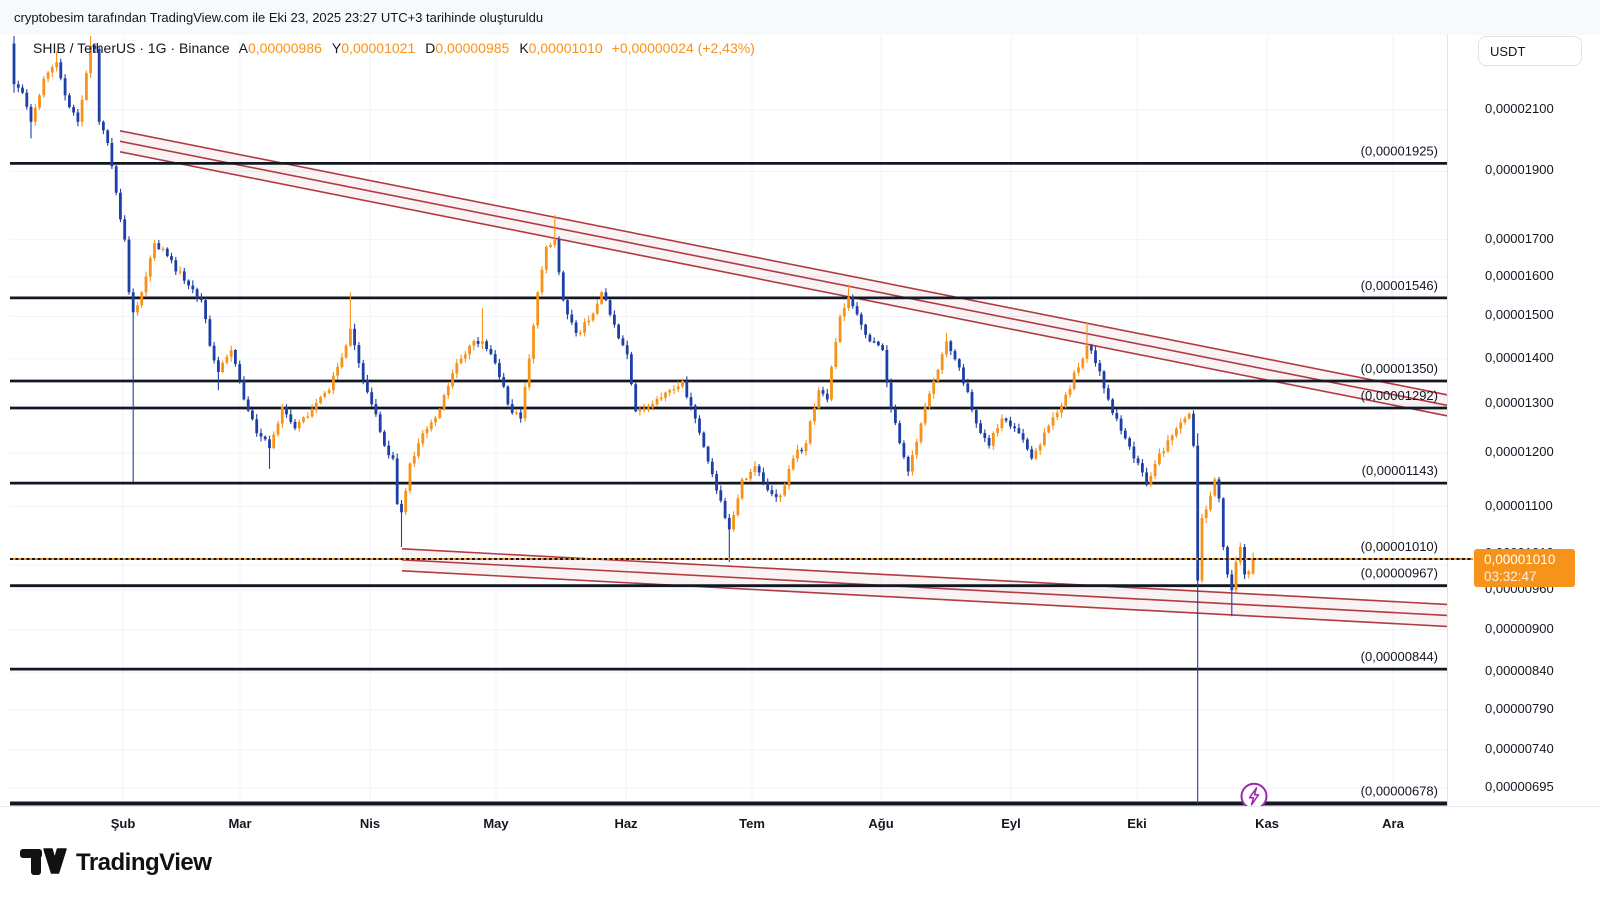  Describe the element at coordinates (1254, 796) in the screenshot. I see `lightning-marker` at that location.